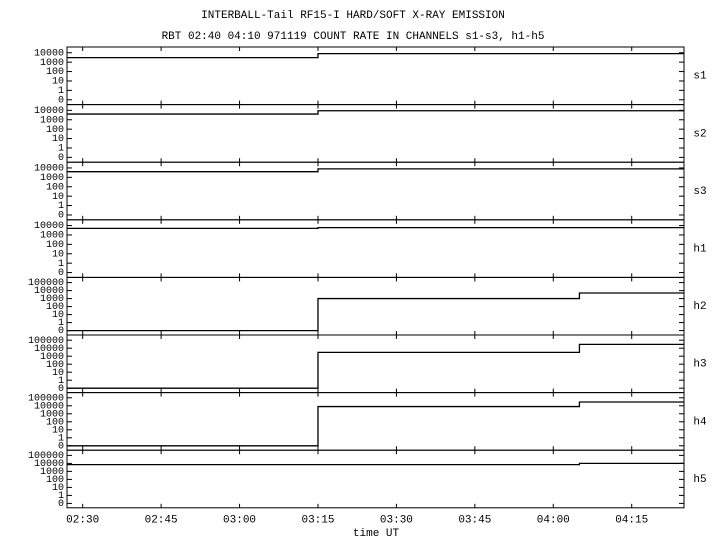 This screenshot has height=550, width=720. What do you see at coordinates (82, 521) in the screenshot?
I see `x-tick-label: 02:30` at bounding box center [82, 521].